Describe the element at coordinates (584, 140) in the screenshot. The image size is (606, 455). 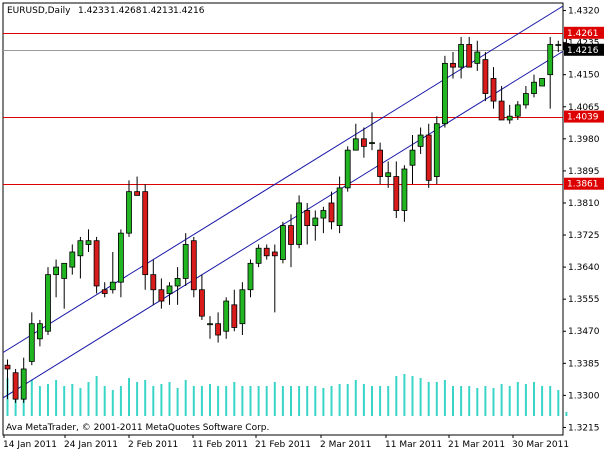
I see `price-tick-label: 1.3980` at that location.